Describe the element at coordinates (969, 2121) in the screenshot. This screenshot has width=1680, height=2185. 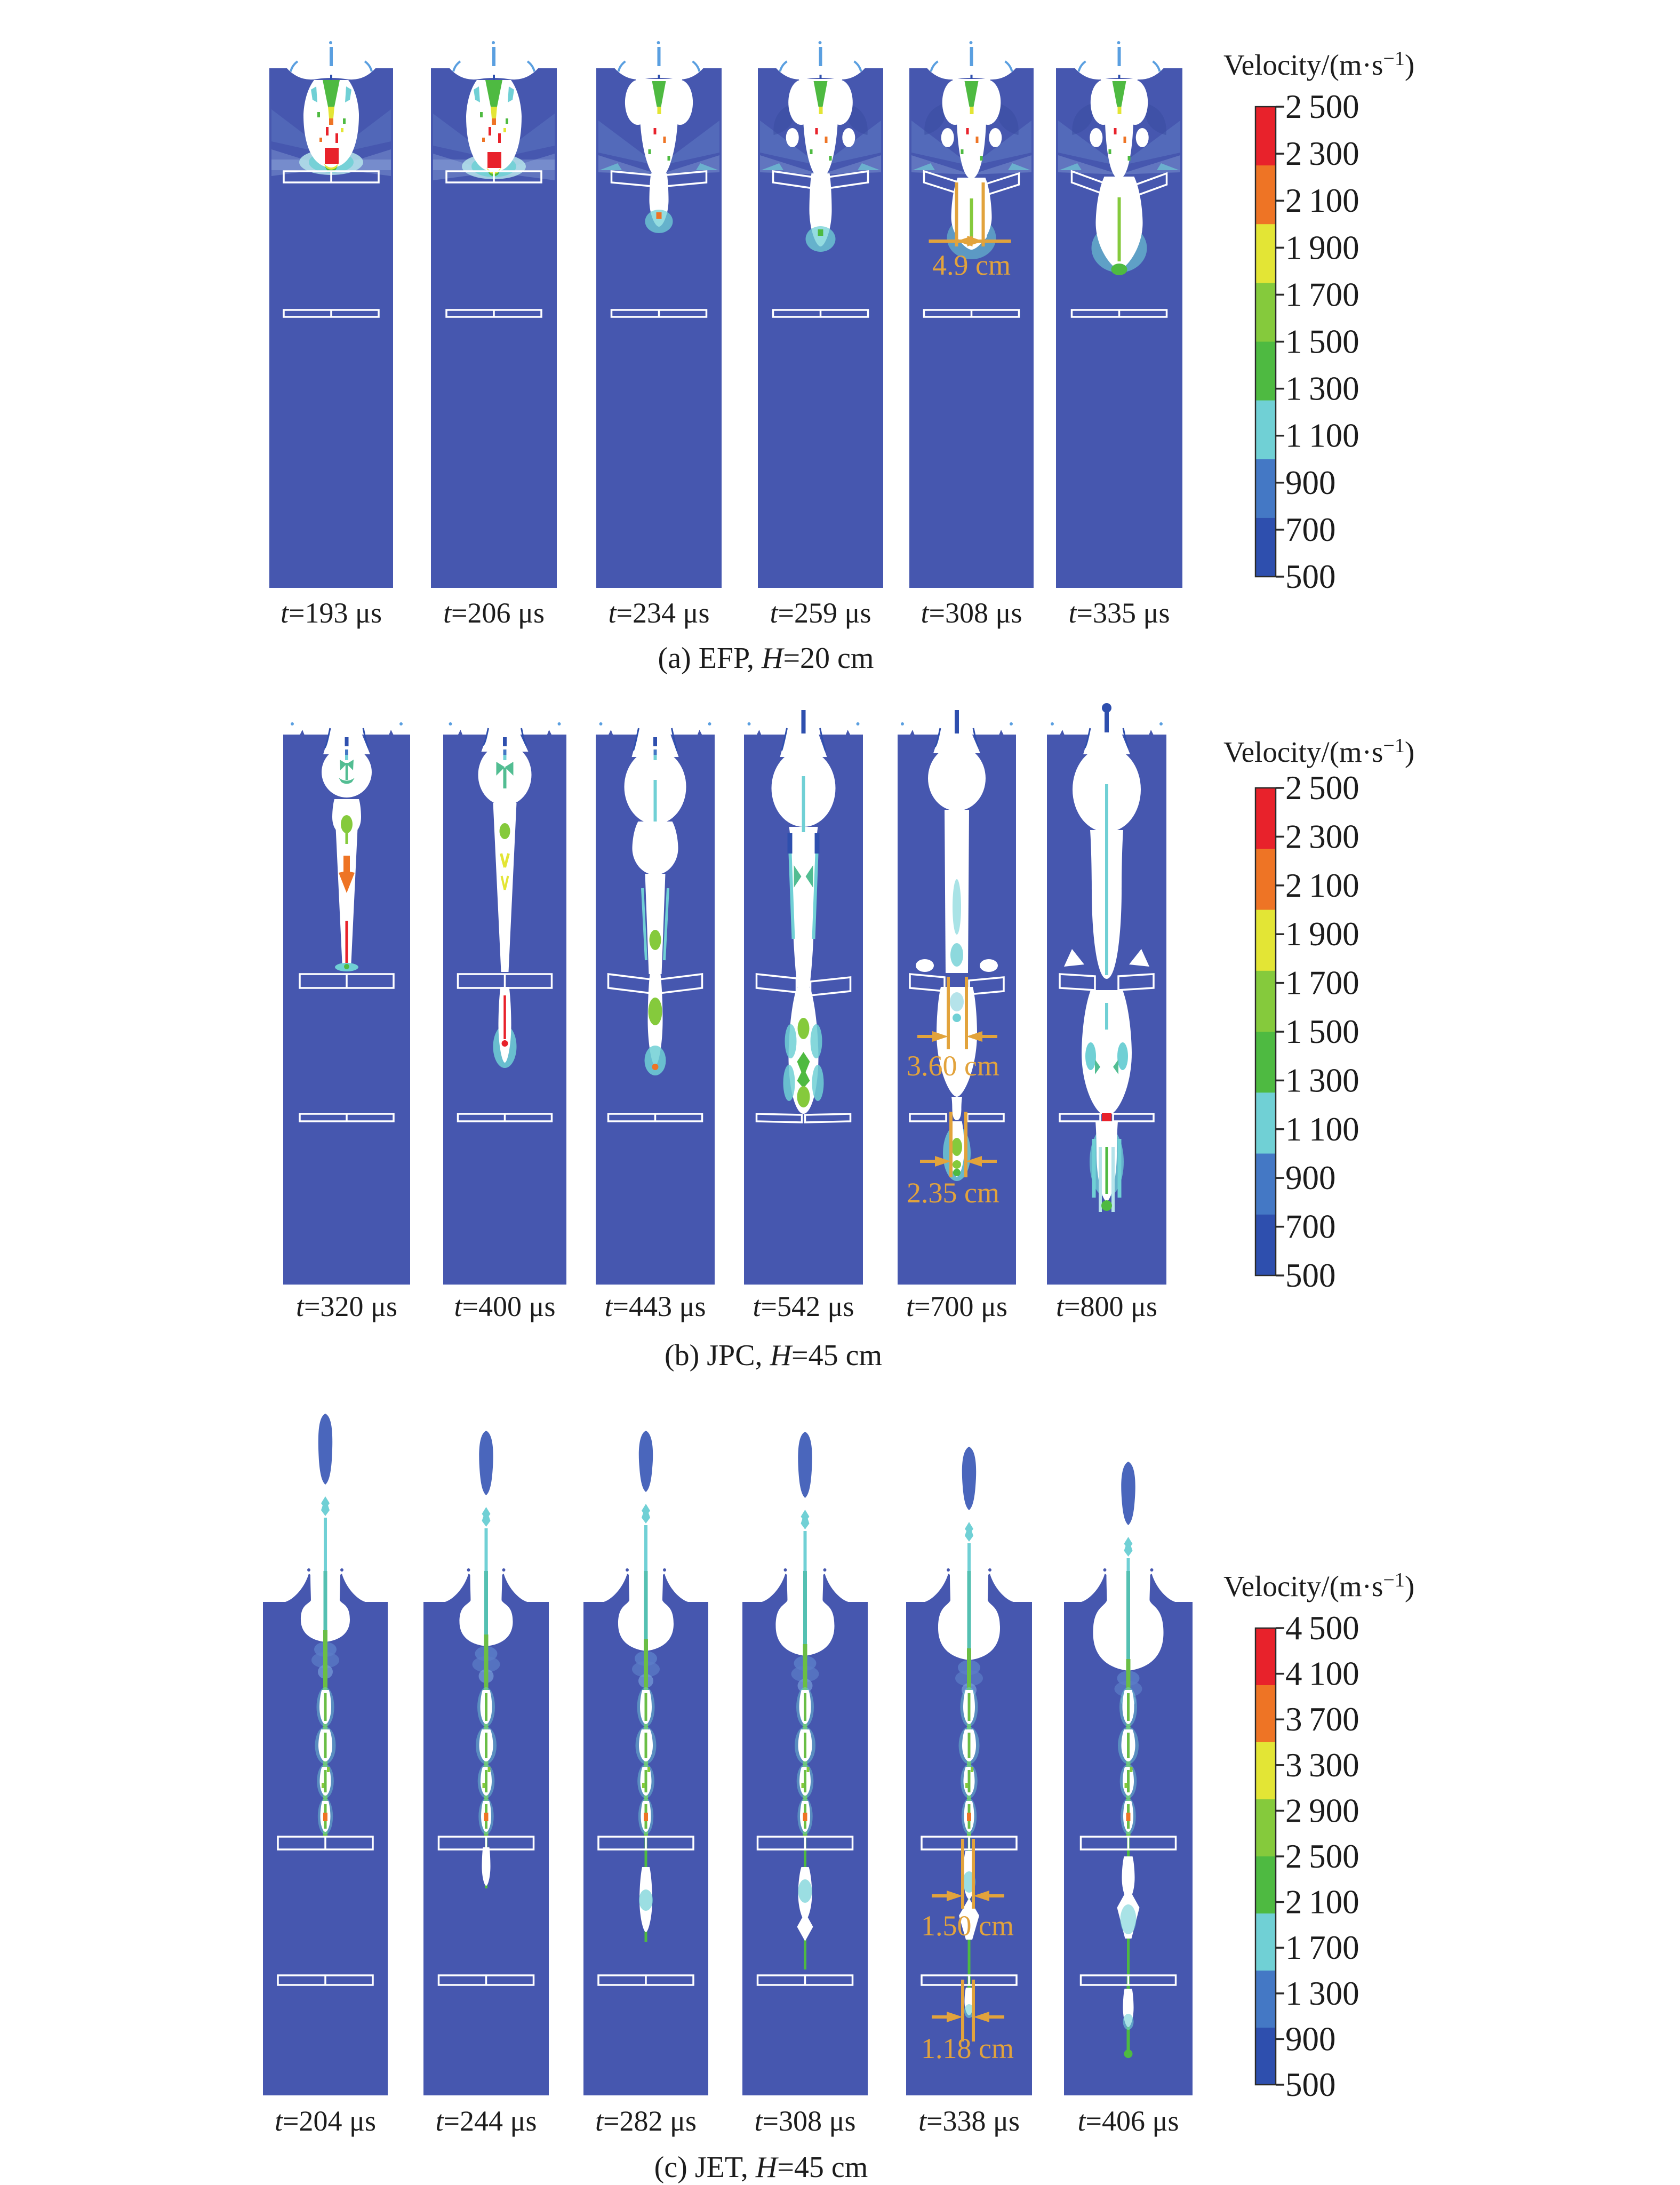
I see `svg-text: t=338 μs` at that location.